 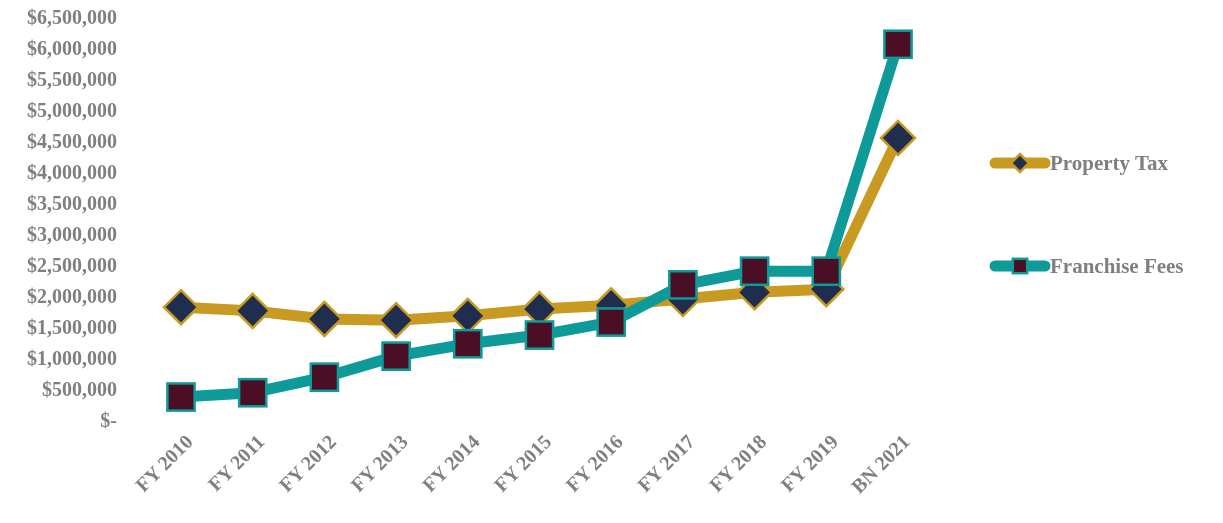 What do you see at coordinates (72, 79) in the screenshot?
I see `y-tick-label: $5,500,000` at bounding box center [72, 79].